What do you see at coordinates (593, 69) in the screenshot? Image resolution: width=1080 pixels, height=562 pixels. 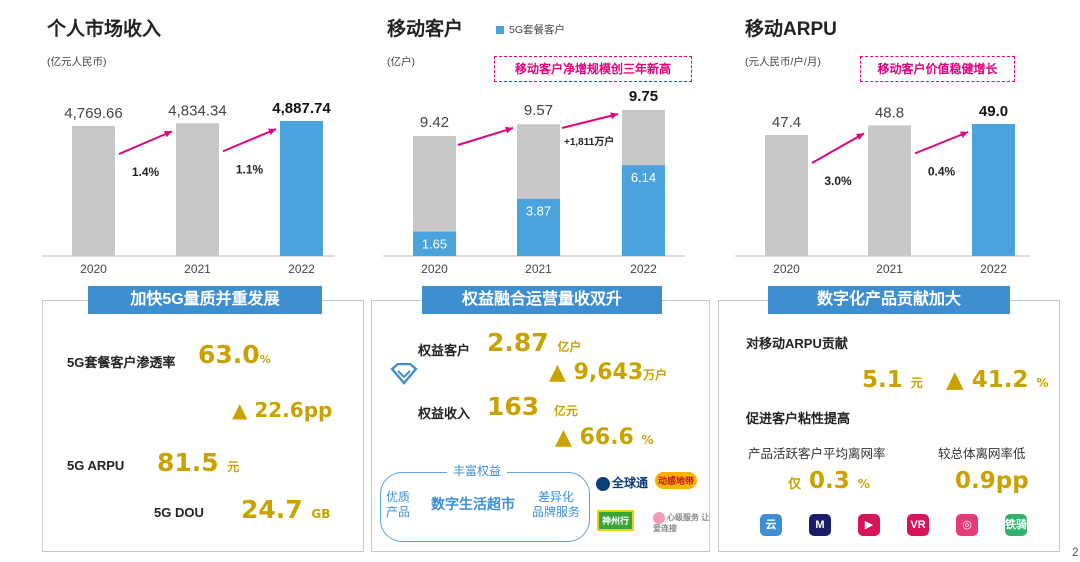 I see `chart2-callout: 移动客户净增规模创三年新高` at bounding box center [593, 69].